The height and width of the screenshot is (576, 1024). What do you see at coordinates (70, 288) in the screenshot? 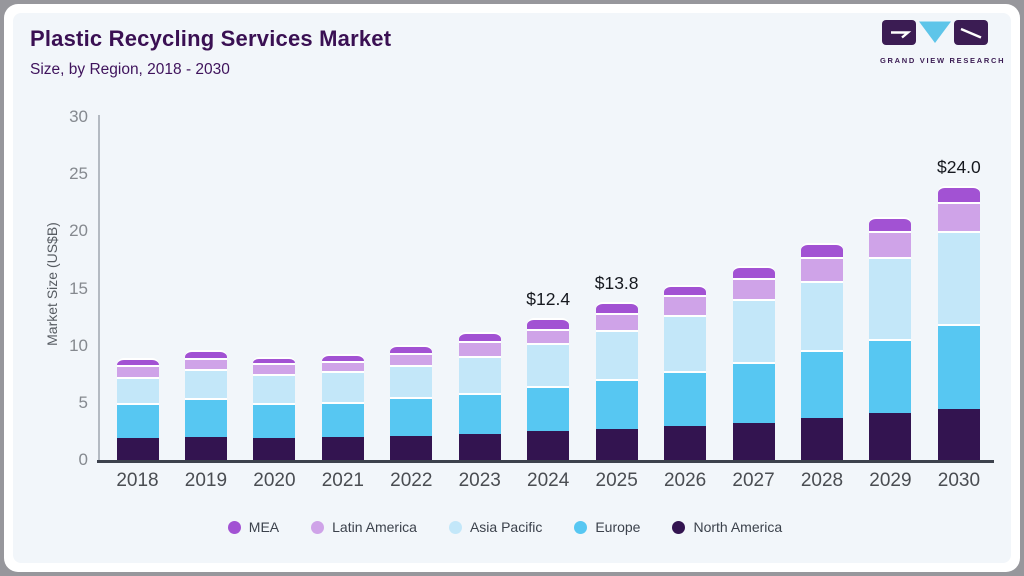
I see `y-axis-ticks: 0 5 10 15 20 25 30` at bounding box center [70, 288].